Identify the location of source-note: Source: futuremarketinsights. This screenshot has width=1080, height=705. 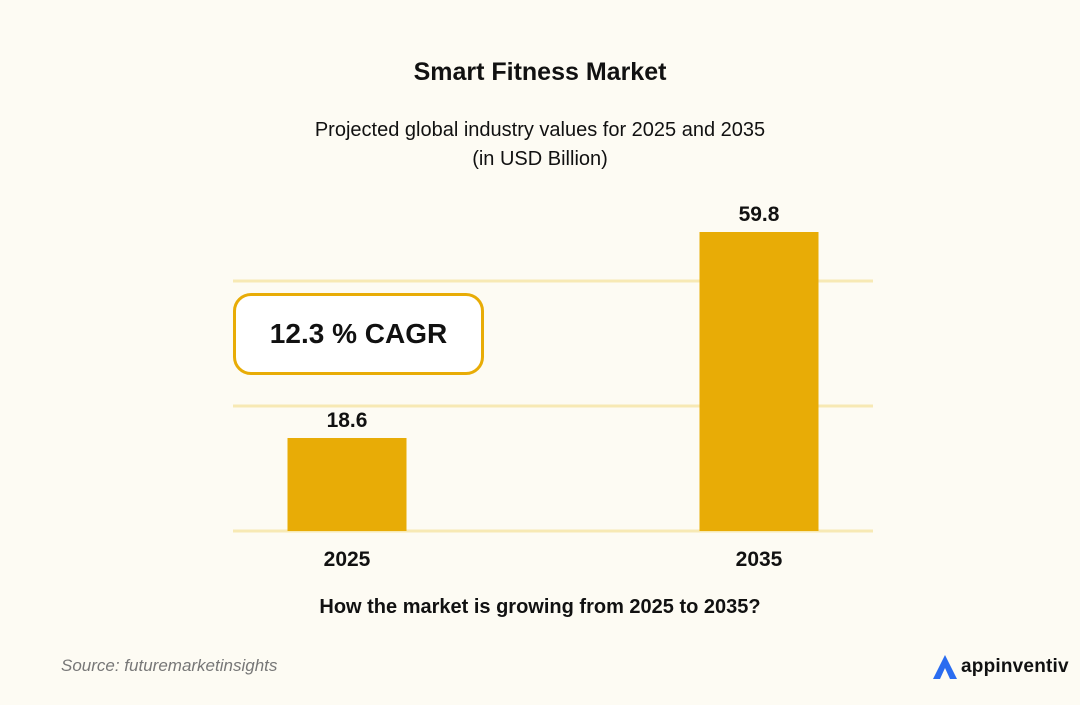
(169, 665).